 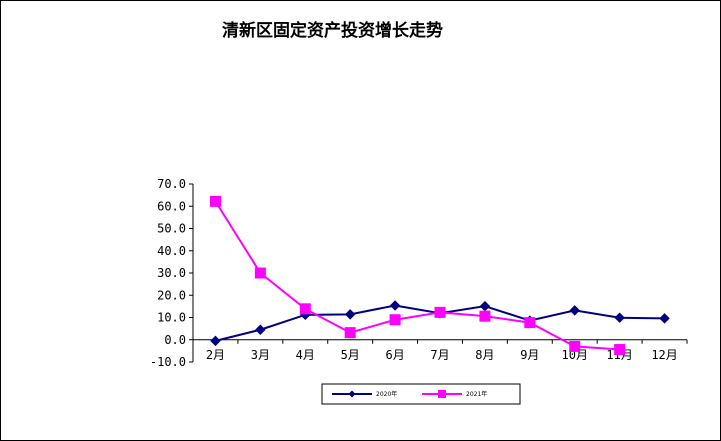 I want to click on x-tick-label: 6月, so click(x=394, y=355).